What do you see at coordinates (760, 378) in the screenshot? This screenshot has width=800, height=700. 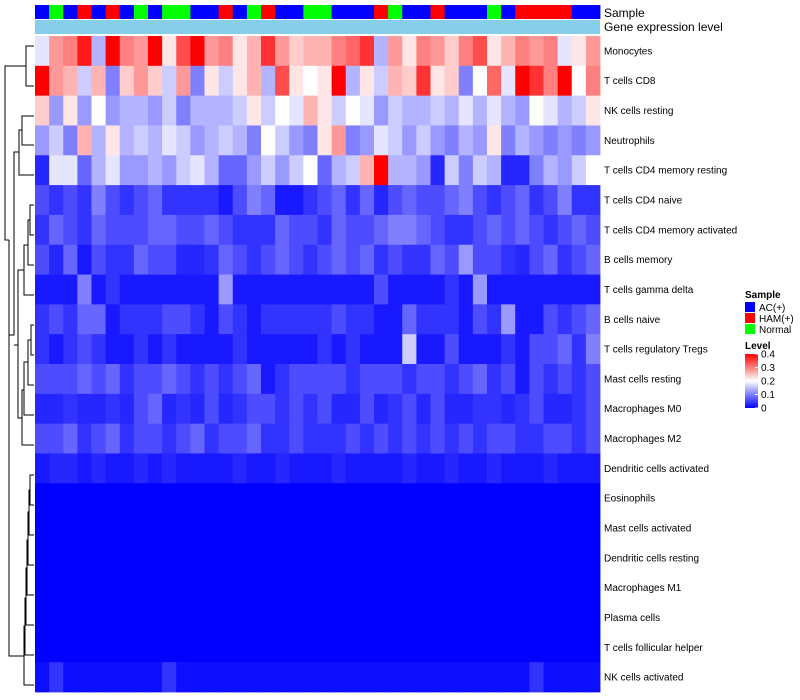 I see `level-legend: Level 0.4 0.3 0.2 0.1 0` at bounding box center [760, 378].